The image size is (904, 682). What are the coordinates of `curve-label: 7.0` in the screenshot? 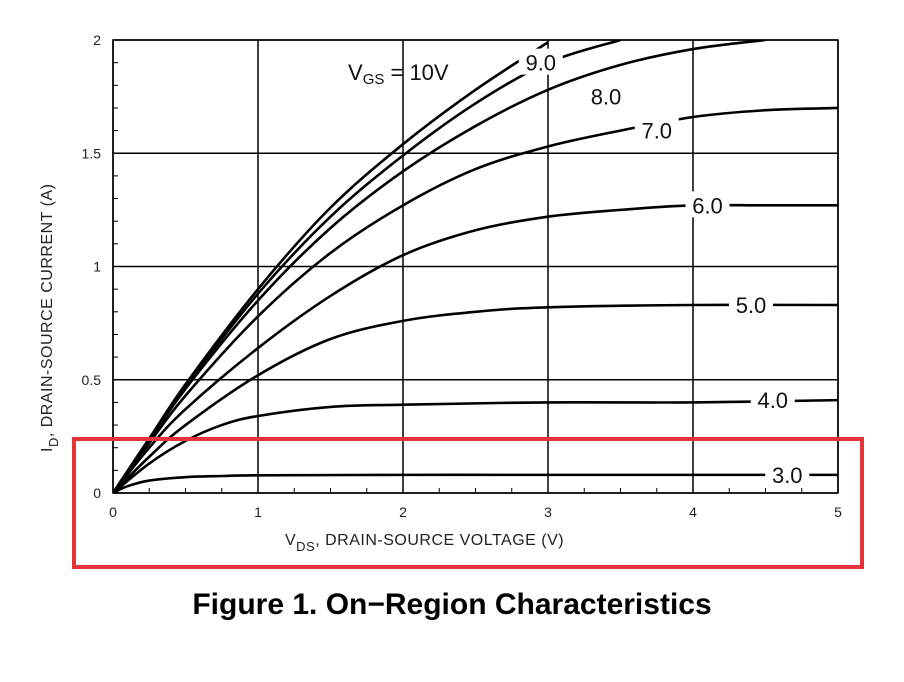 It's located at (656, 131).